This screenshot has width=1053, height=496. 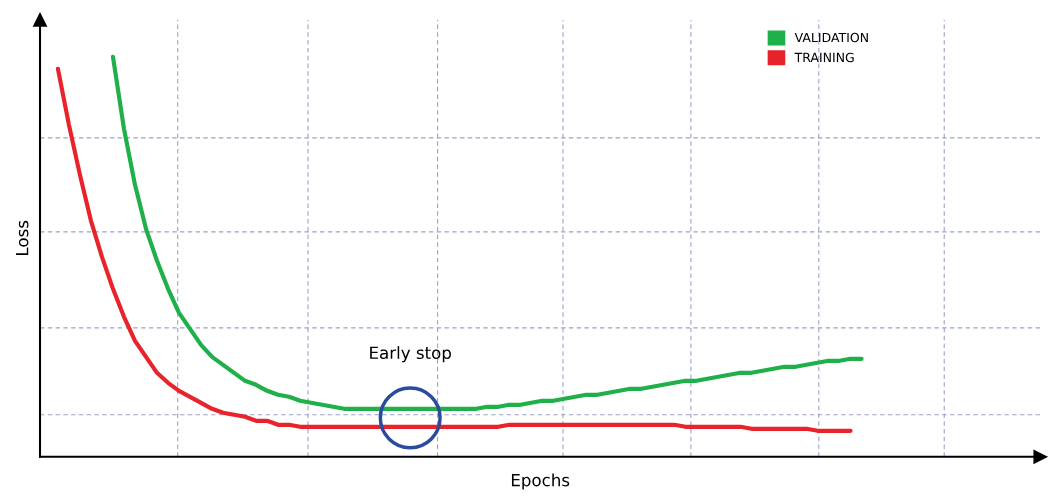 What do you see at coordinates (824, 57) in the screenshot?
I see `legend-label: TRAINING` at bounding box center [824, 57].